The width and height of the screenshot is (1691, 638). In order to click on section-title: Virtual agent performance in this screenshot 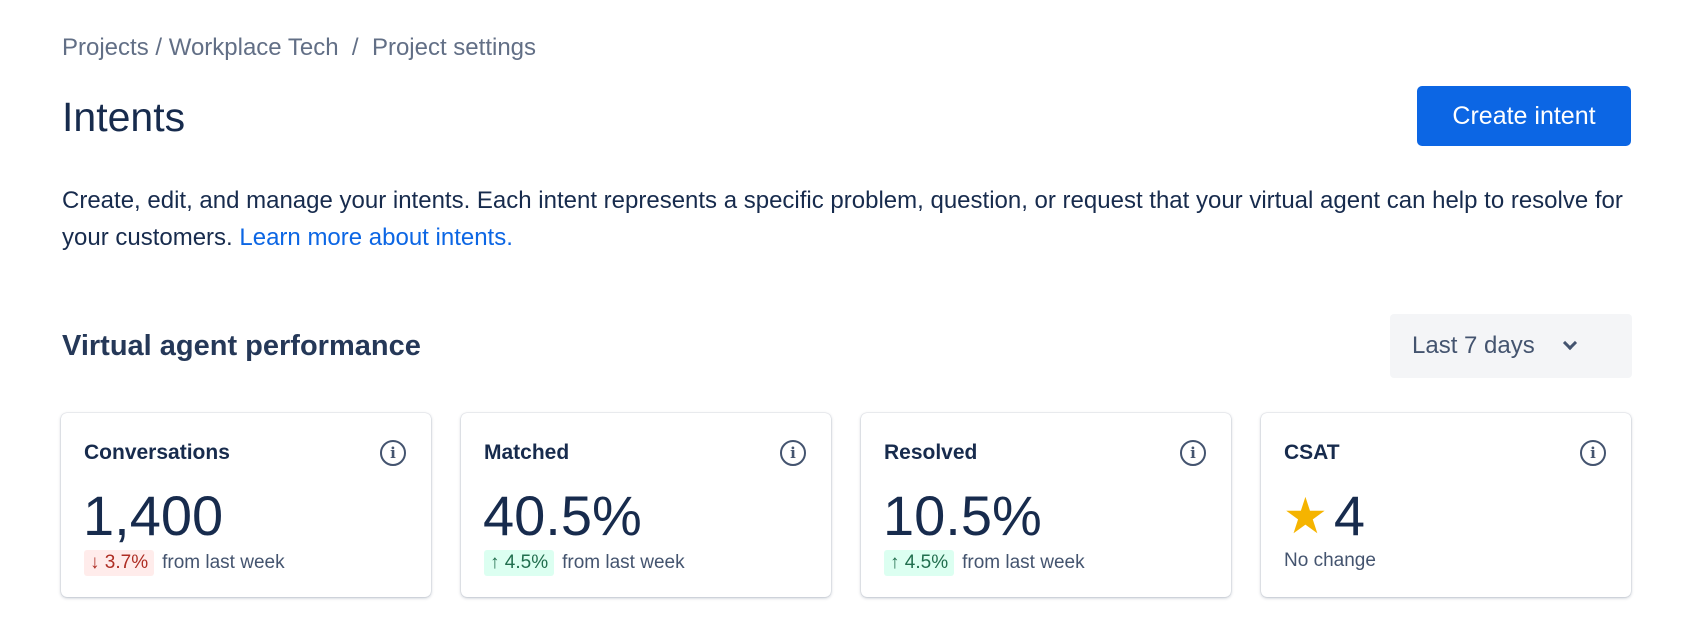, I will do `click(241, 346)`.